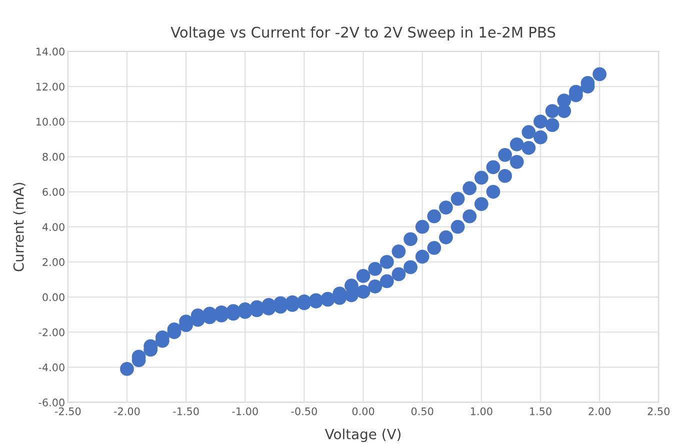 This screenshot has height=447, width=679. Describe the element at coordinates (363, 411) in the screenshot. I see `x-tick-label: 0.00` at that location.